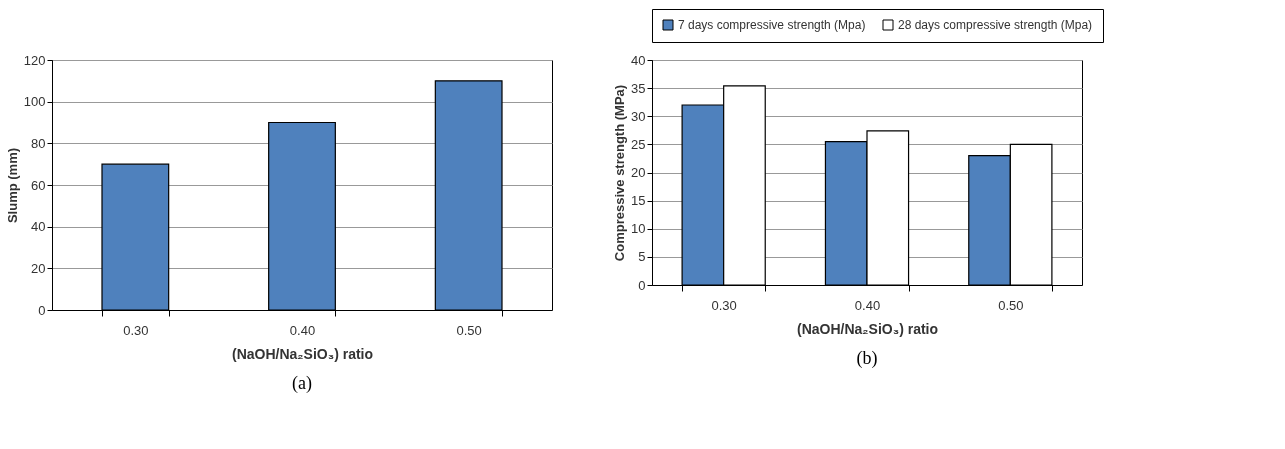  What do you see at coordinates (34, 60) in the screenshot?
I see `y-tick-label: 120` at bounding box center [34, 60].